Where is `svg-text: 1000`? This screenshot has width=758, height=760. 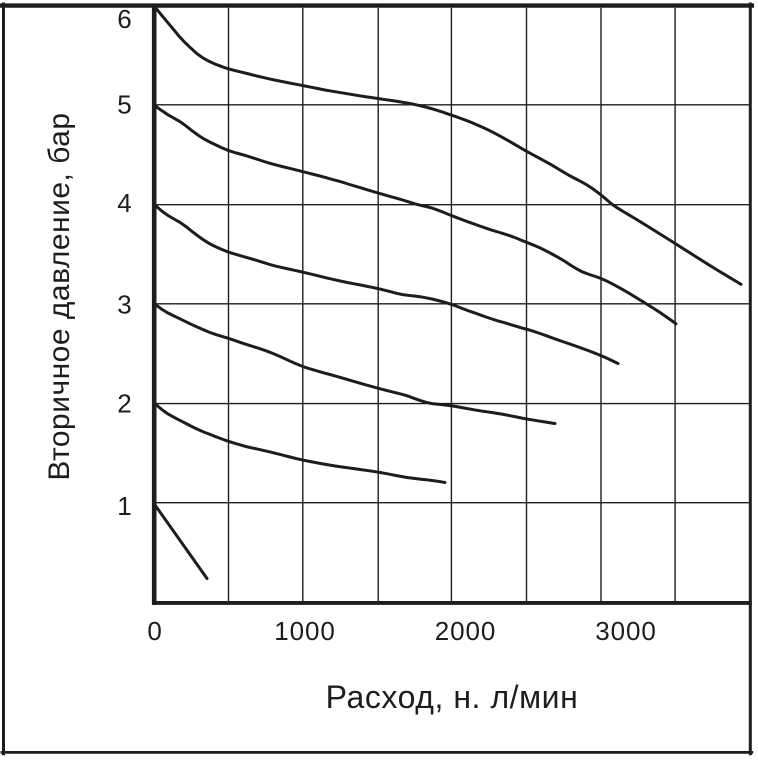 svg-text: 1000 is located at coordinates (304, 631).